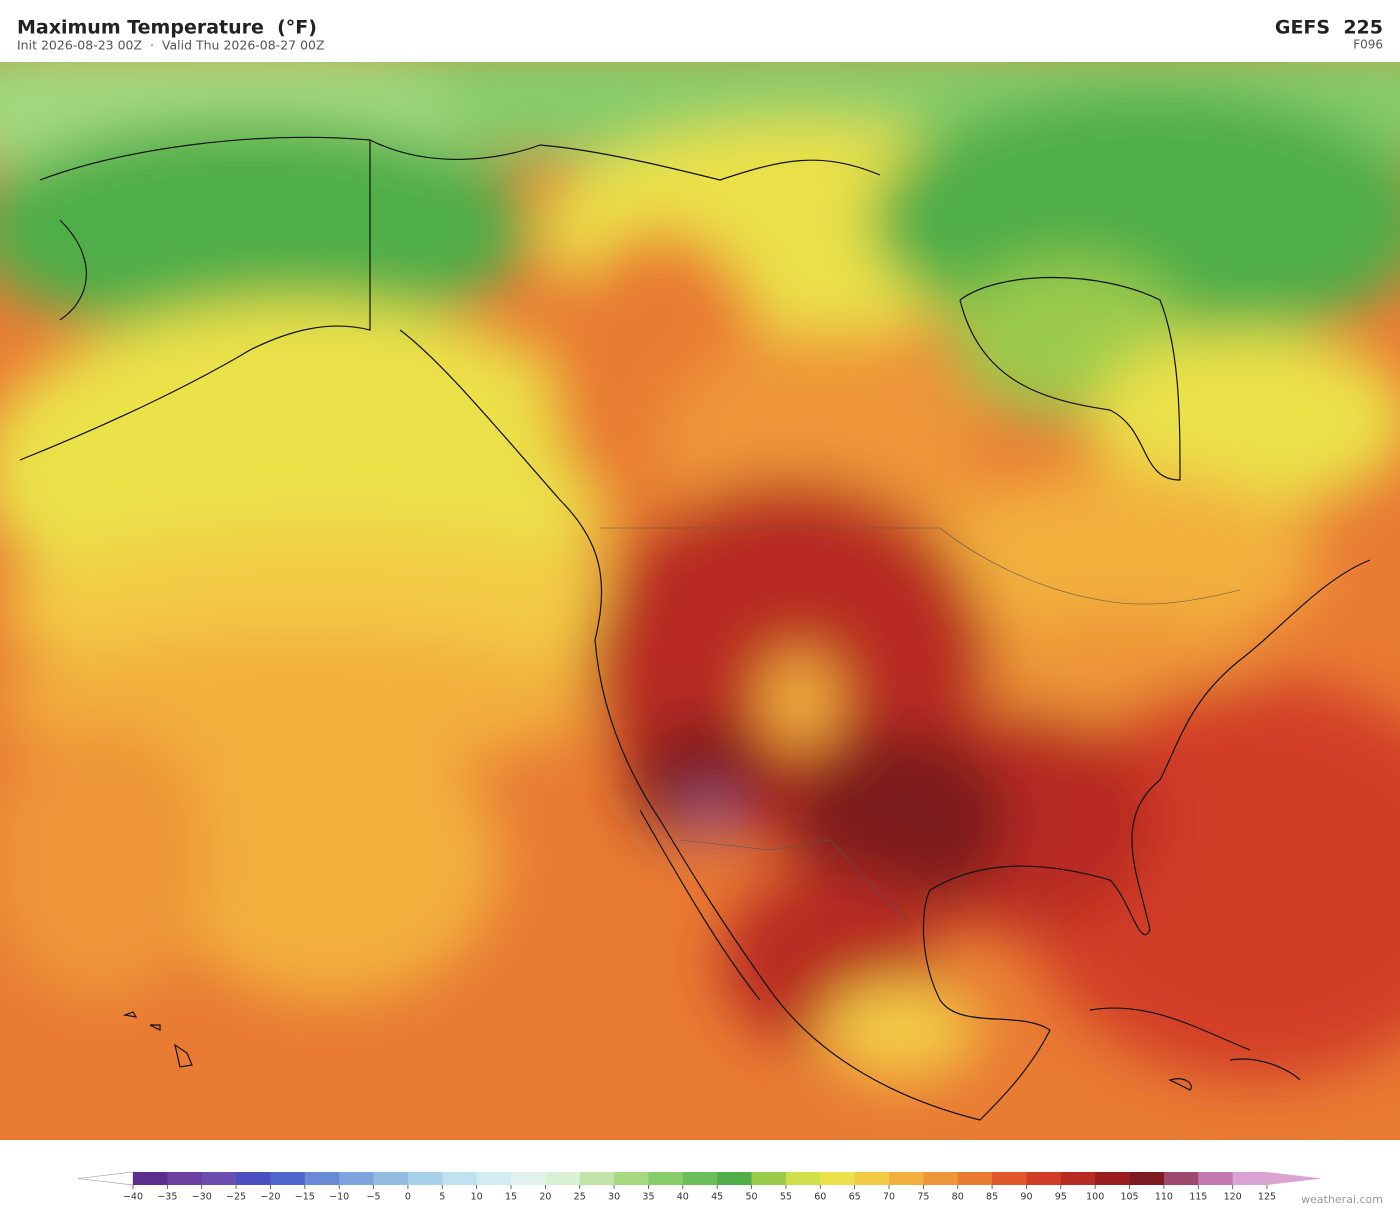 The width and height of the screenshot is (1400, 1215). Describe the element at coordinates (786, 1197) in the screenshot. I see `colorbar-tick-label: 55` at that location.